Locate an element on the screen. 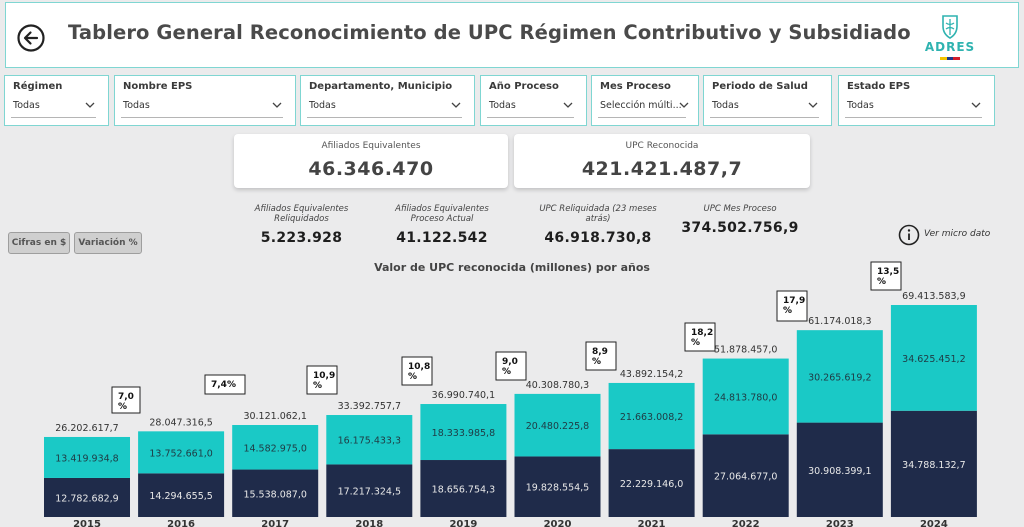 Image resolution: width=1024 pixels, height=527 pixels. bar-label-base: 22.229.146,0 is located at coordinates (651, 484).